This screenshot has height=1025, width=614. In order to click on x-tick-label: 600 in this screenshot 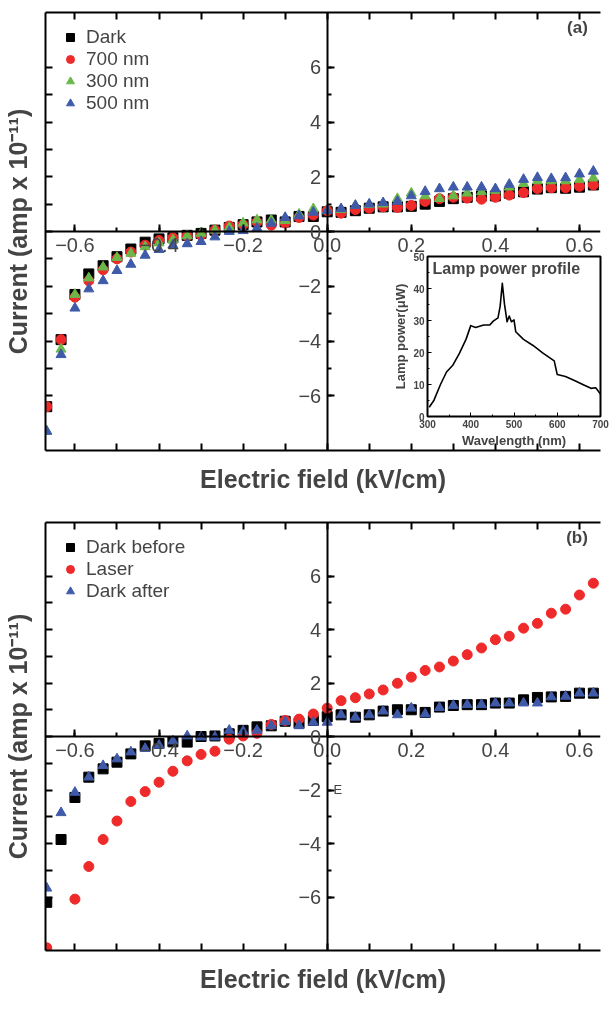, I will do `click(557, 424)`.